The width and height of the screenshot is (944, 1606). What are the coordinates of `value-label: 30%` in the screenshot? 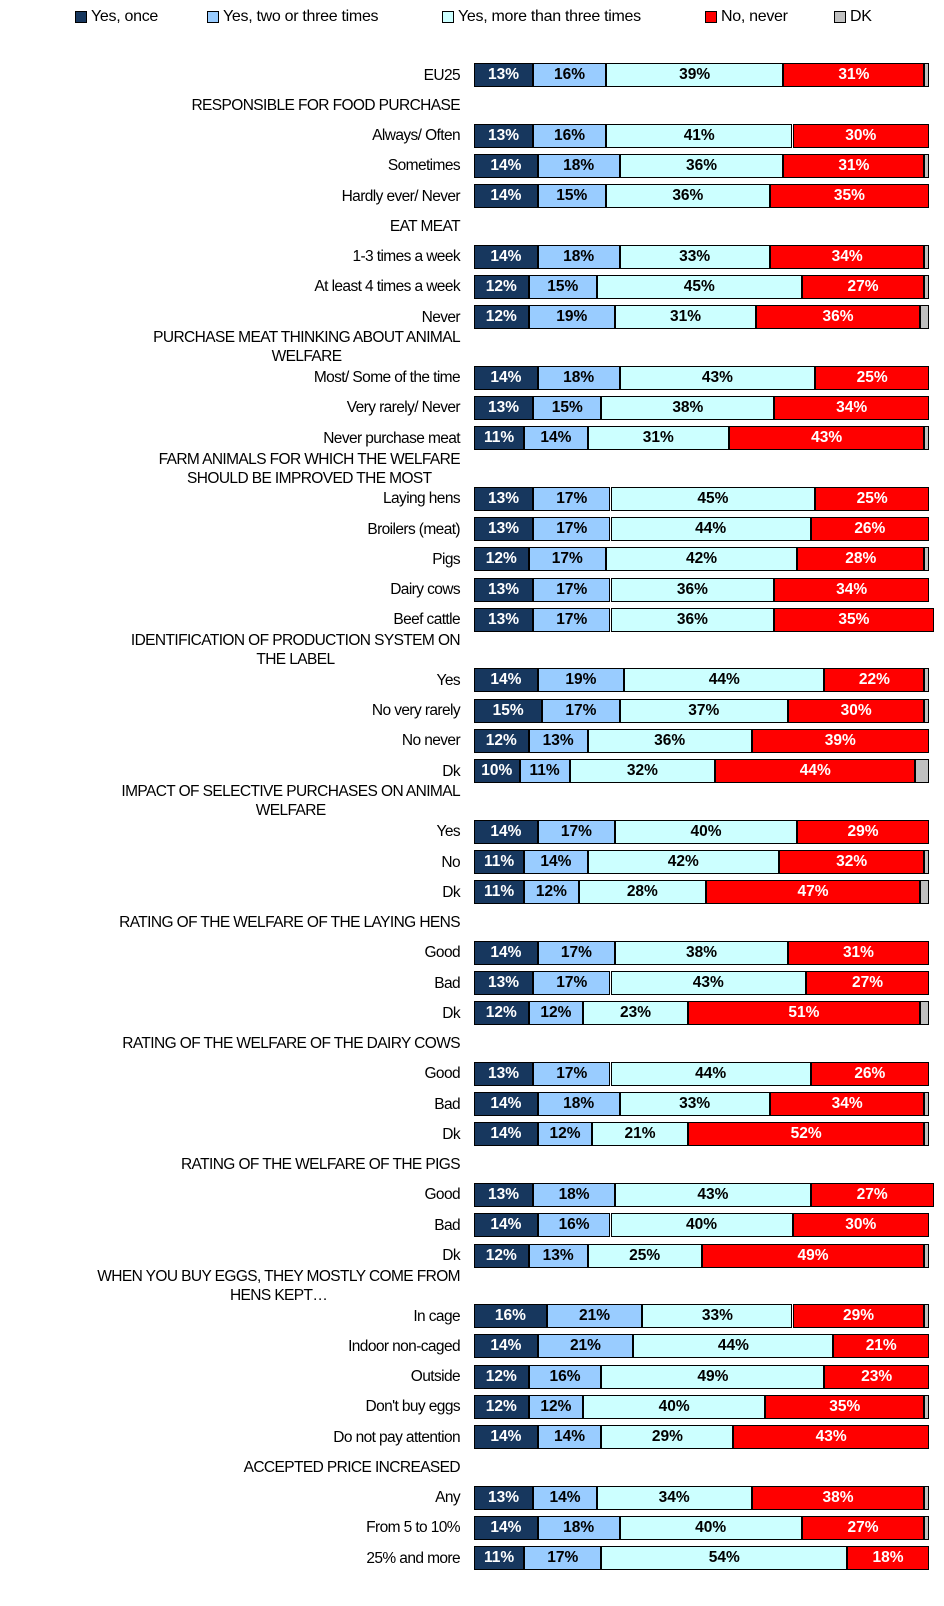 It's located at (856, 710).